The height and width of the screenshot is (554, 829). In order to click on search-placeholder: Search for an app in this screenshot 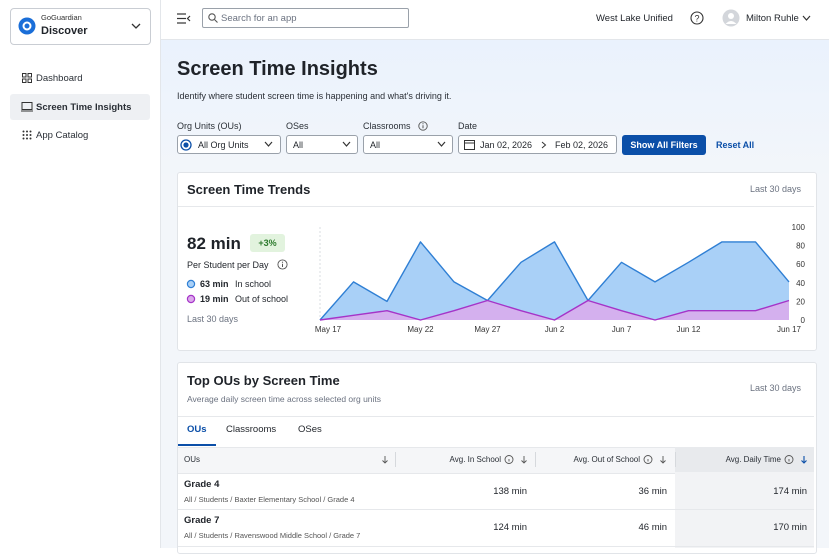, I will do `click(259, 18)`.